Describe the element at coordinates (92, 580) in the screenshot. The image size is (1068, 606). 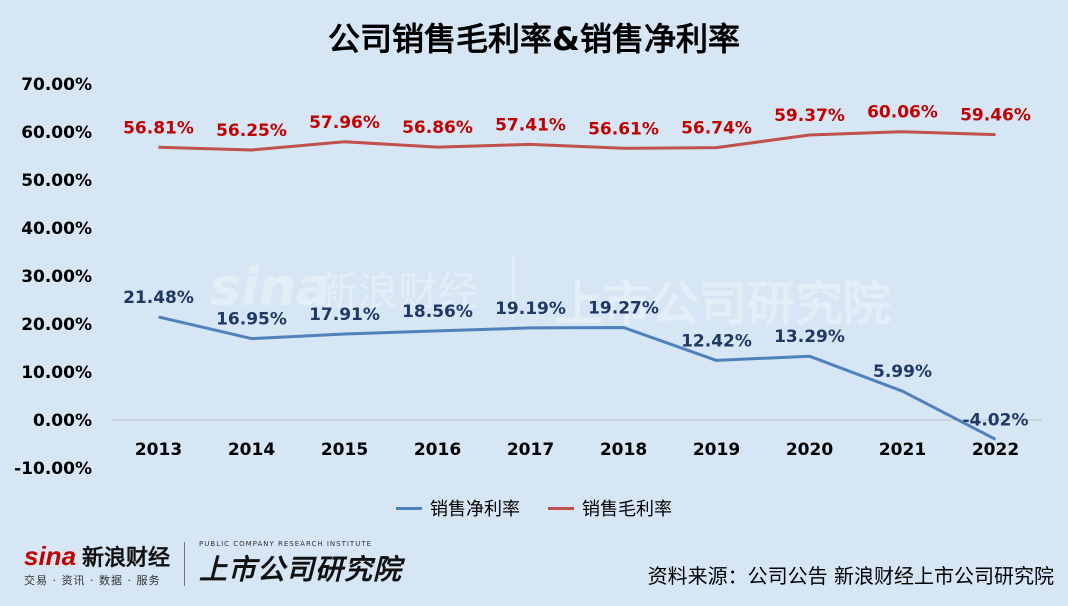
I see `sina-tagline: 交易 · 资讯 · 数据 · 服务` at that location.